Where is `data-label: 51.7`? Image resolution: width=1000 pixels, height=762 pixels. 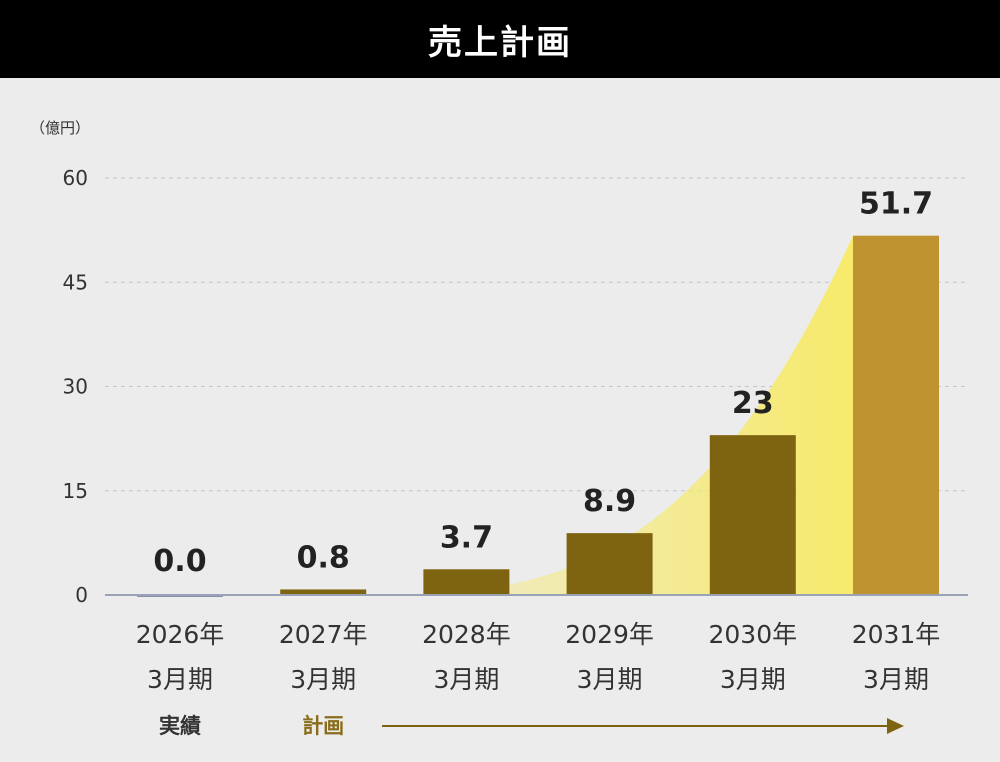
data-label: 51.7 is located at coordinates (896, 204).